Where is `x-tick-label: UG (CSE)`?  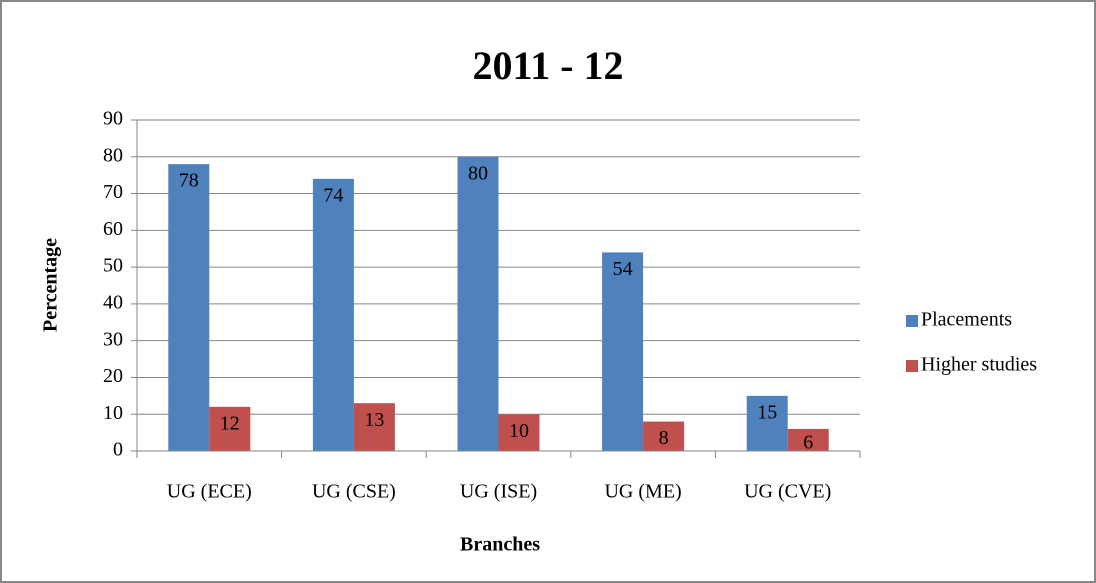
x-tick-label: UG (CSE) is located at coordinates (354, 492).